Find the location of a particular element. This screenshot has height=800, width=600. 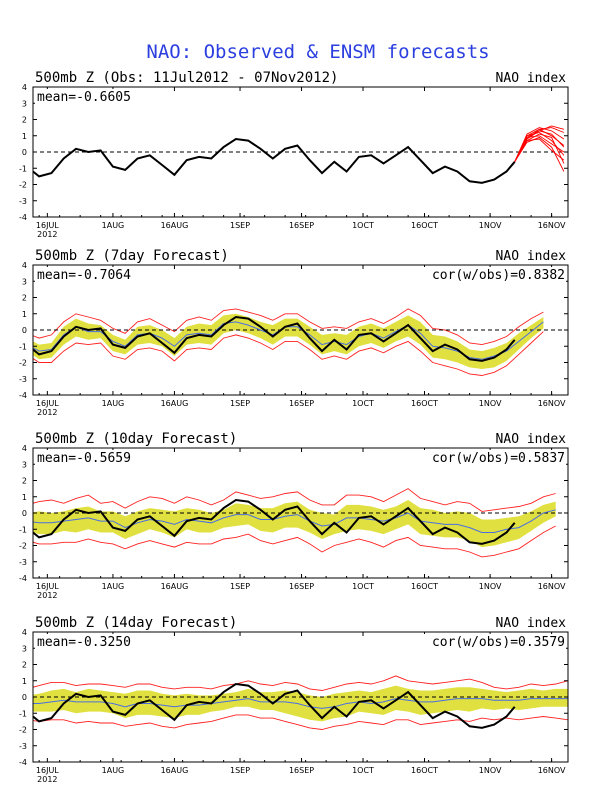

panel-title: 500mb Z (Obs: 11Jul2012 - 07Nov2012) is located at coordinates (186, 78).